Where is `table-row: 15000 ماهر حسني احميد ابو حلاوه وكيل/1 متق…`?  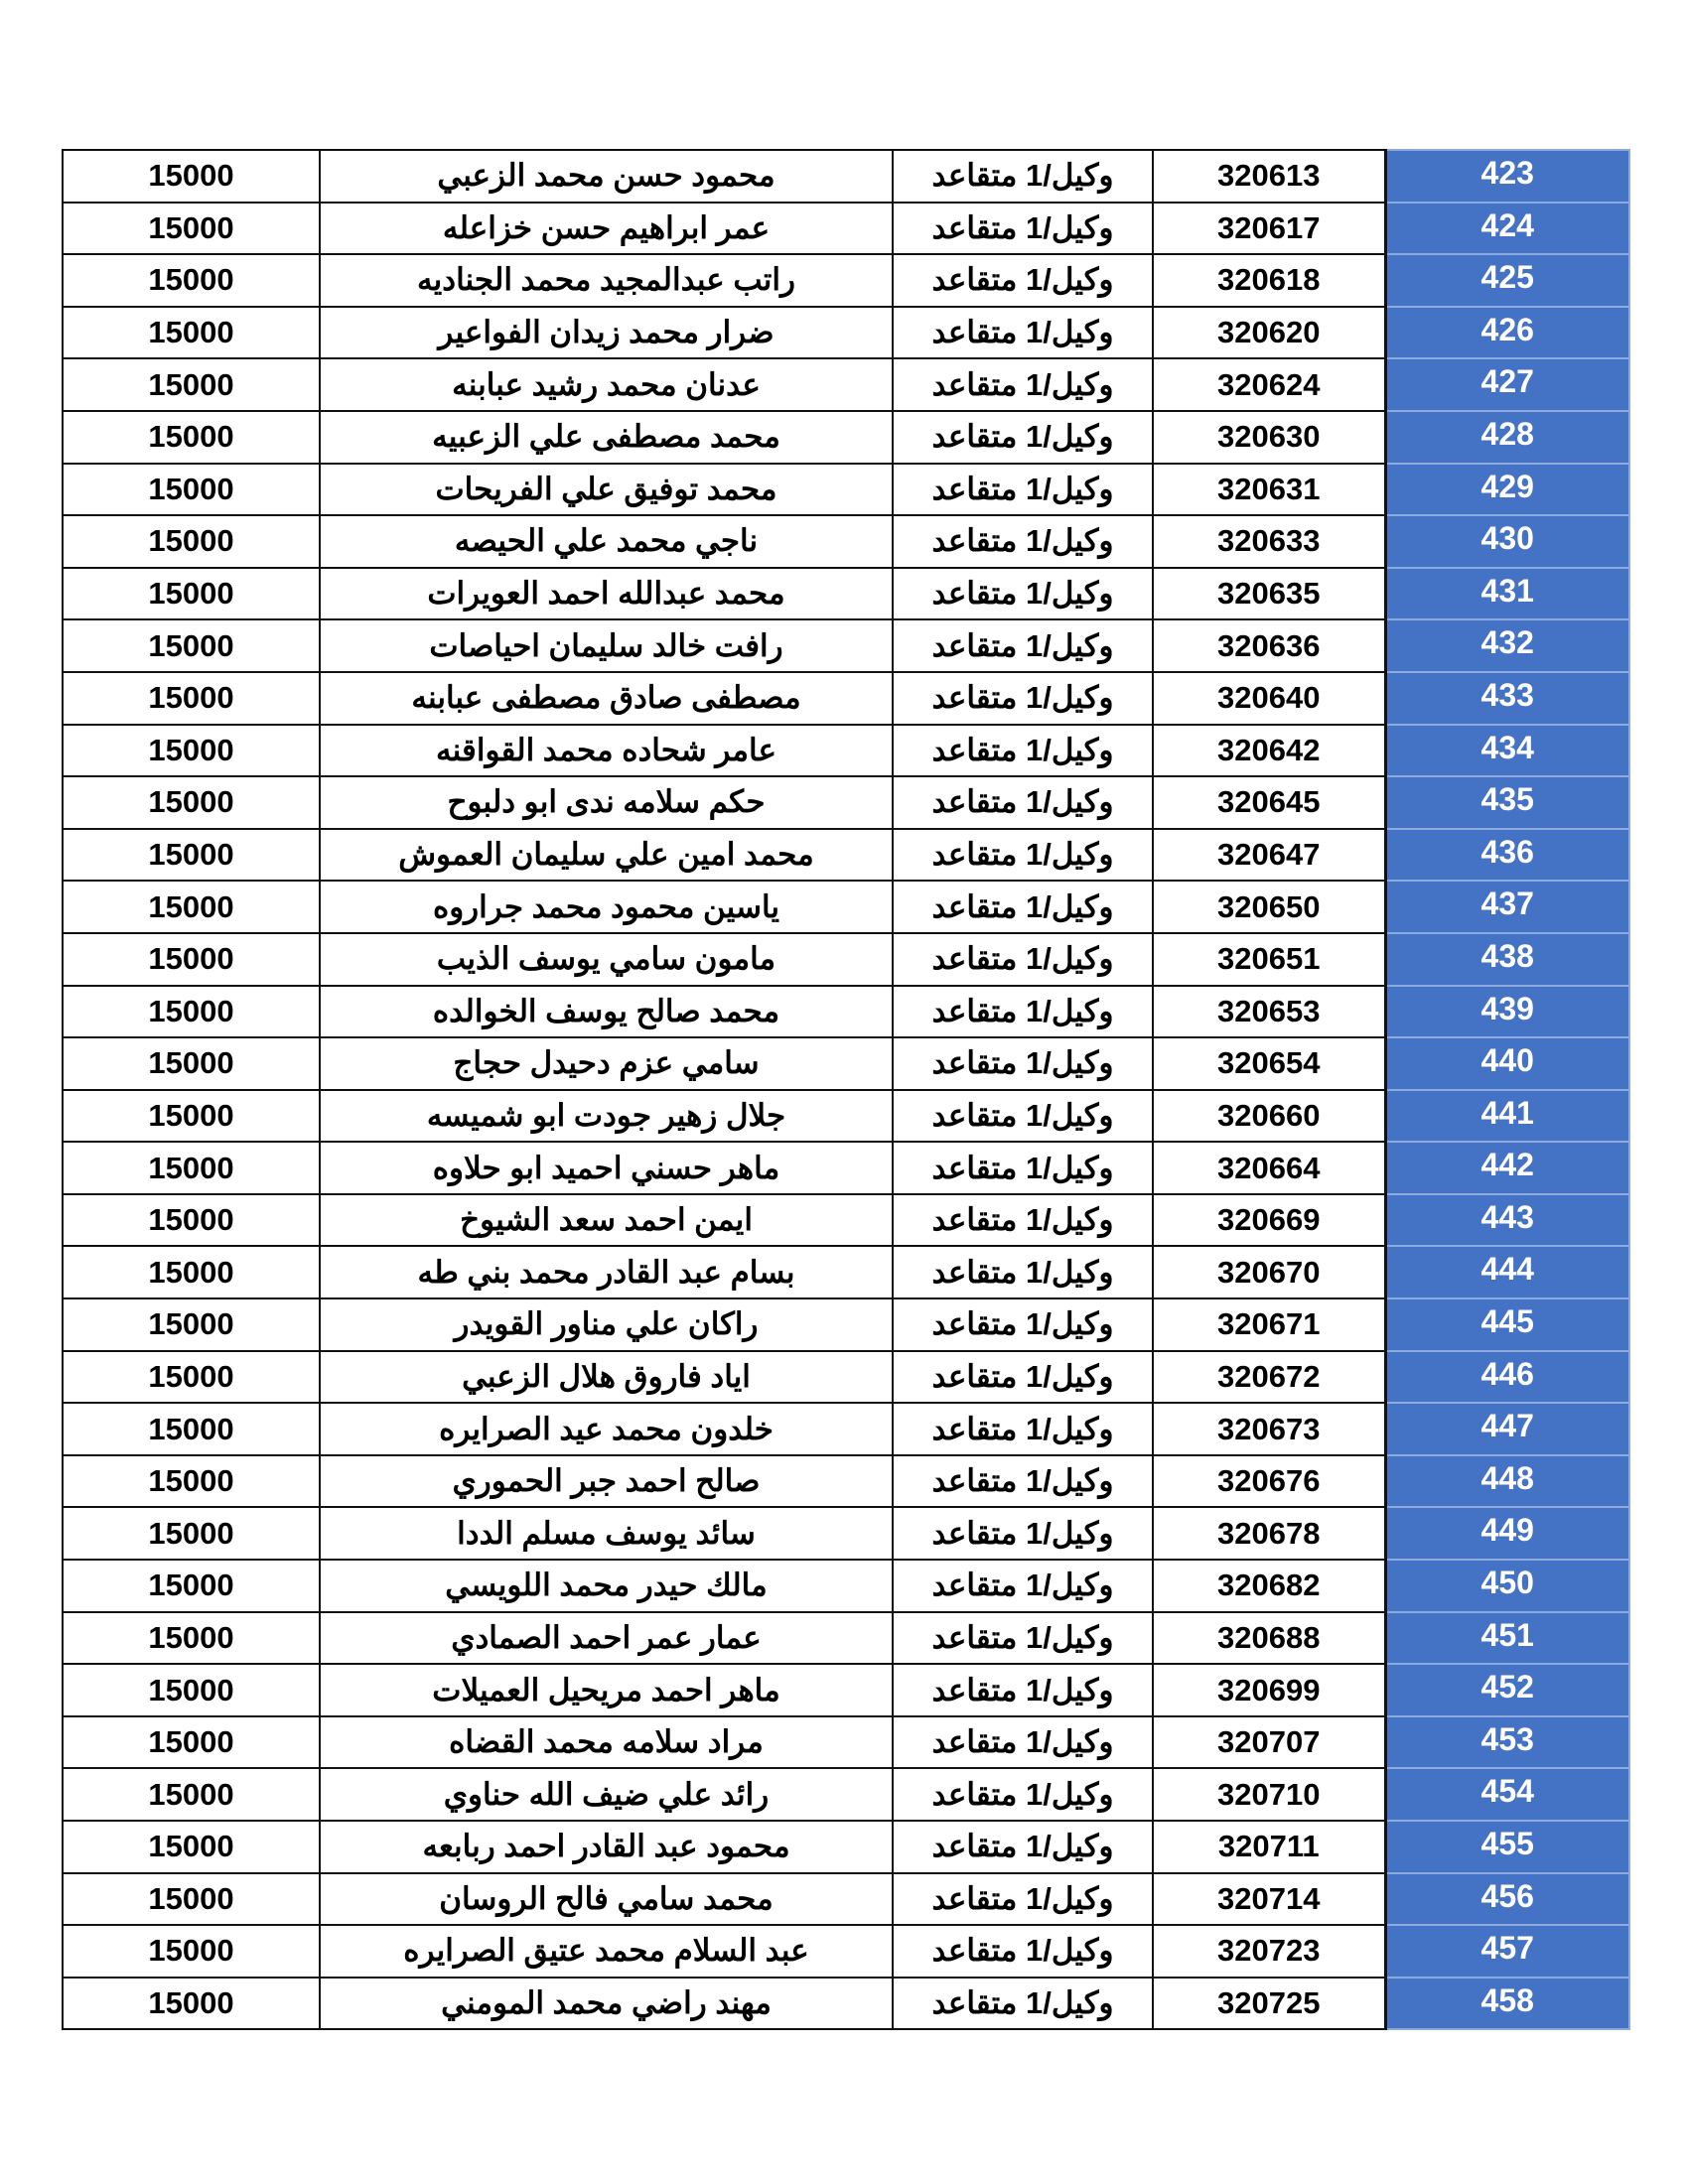 table-row: 15000 ماهر حسني احميد ابو حلاوه وكيل/1 متق… is located at coordinates (846, 1168).